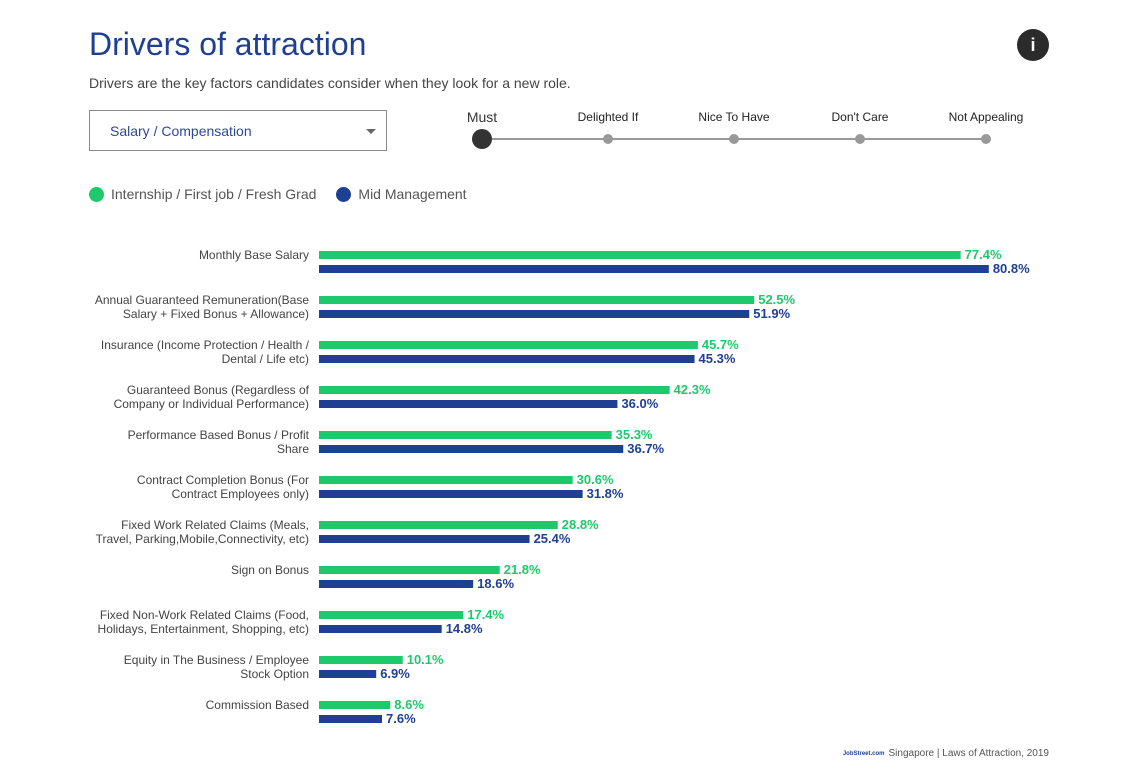  Describe the element at coordinates (238, 130) in the screenshot. I see `category-dropdown: Salary / Compensation` at that location.